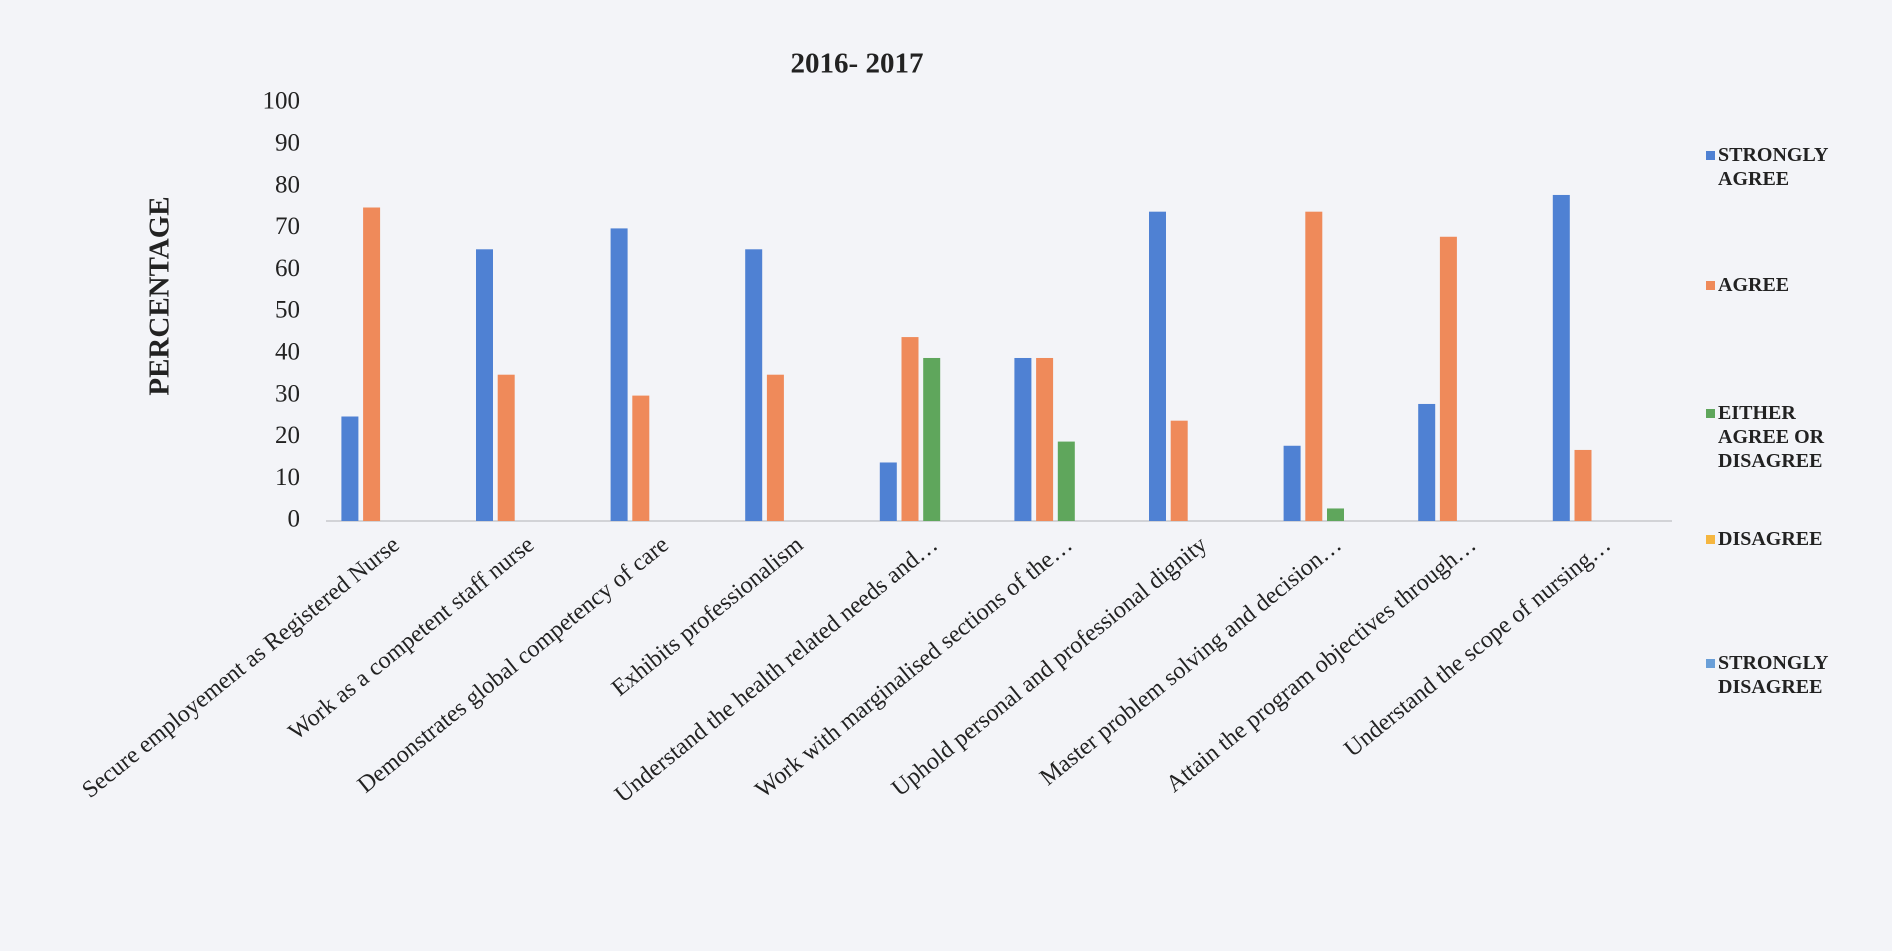  I want to click on legend-label: STRONGLY AGREE, so click(1773, 167).